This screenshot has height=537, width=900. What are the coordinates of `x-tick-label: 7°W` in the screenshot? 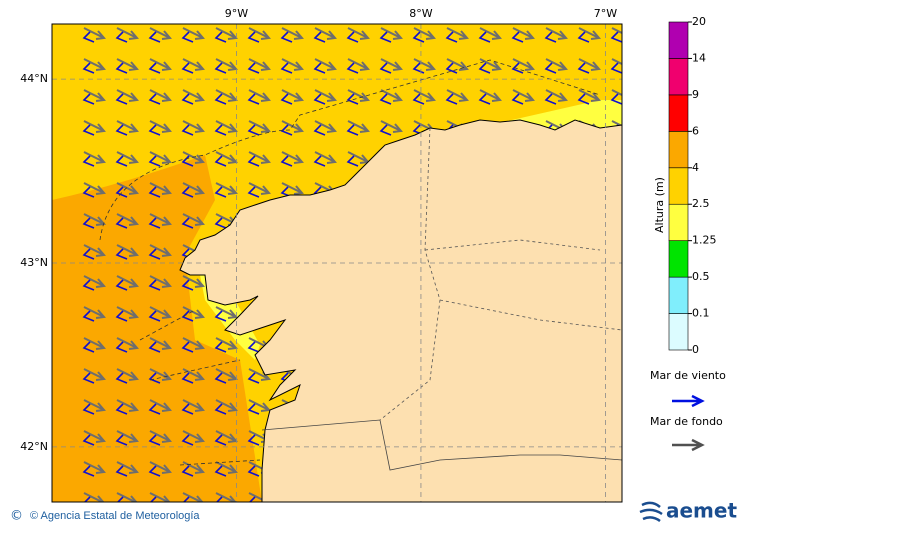 It's located at (605, 13).